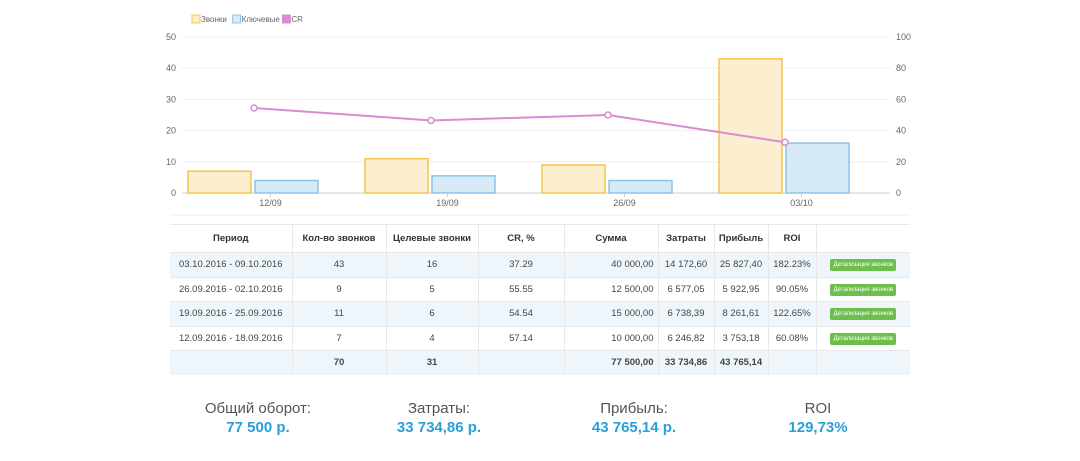 This screenshot has width=1080, height=461. Describe the element at coordinates (171, 37) in the screenshot. I see `y-left-tick-label: 50` at that location.